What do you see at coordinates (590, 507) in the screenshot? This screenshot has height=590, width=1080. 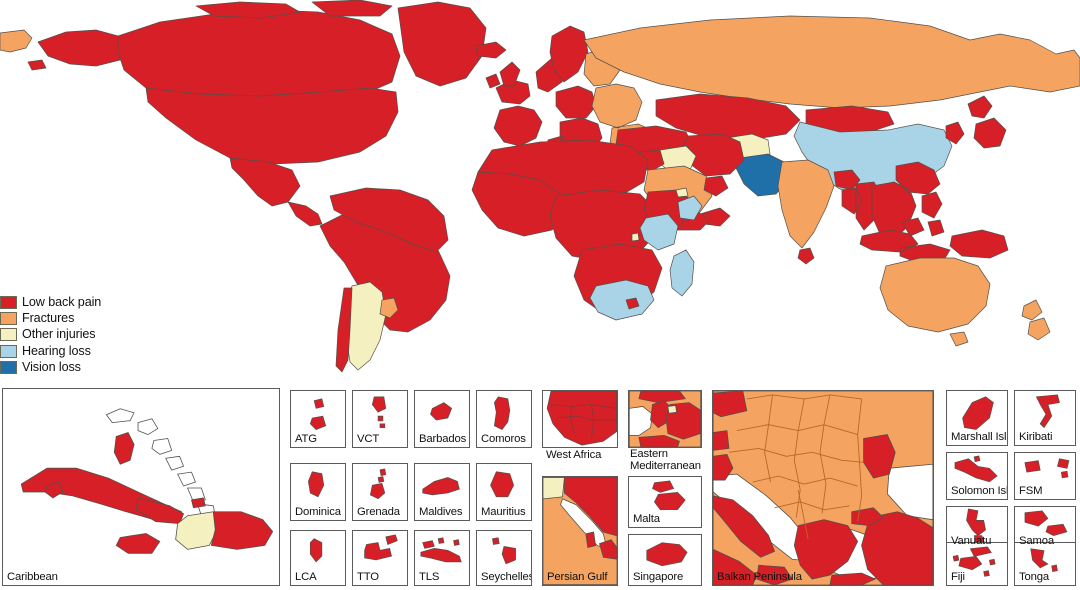 I see `pg-iran` at bounding box center [590, 507].